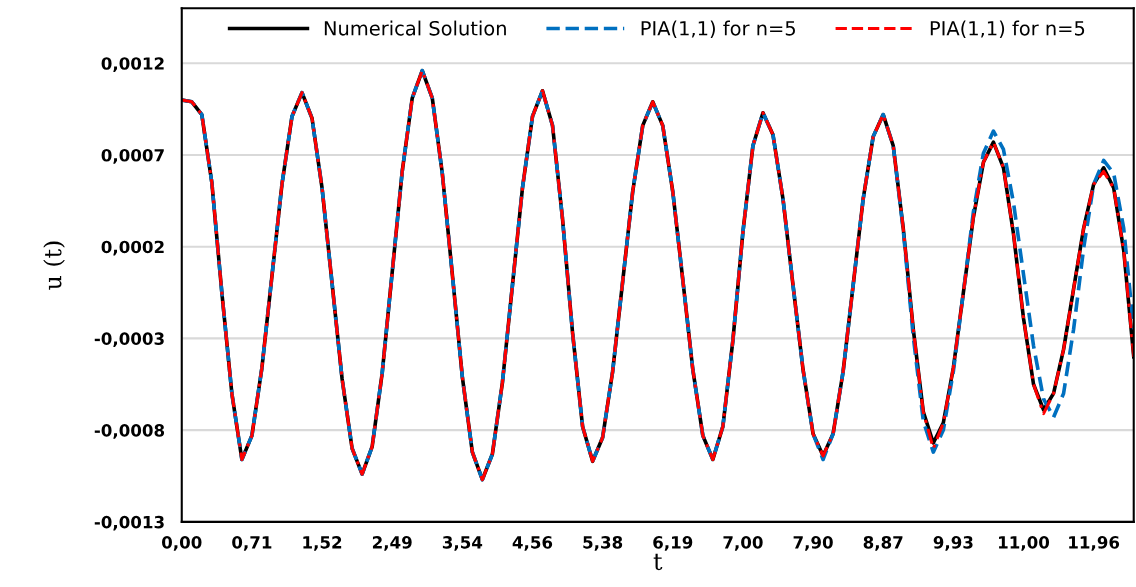 Image resolution: width=1136 pixels, height=587 pixels. What do you see at coordinates (743, 543) in the screenshot?
I see `x-tick-label: 7,00` at bounding box center [743, 543].